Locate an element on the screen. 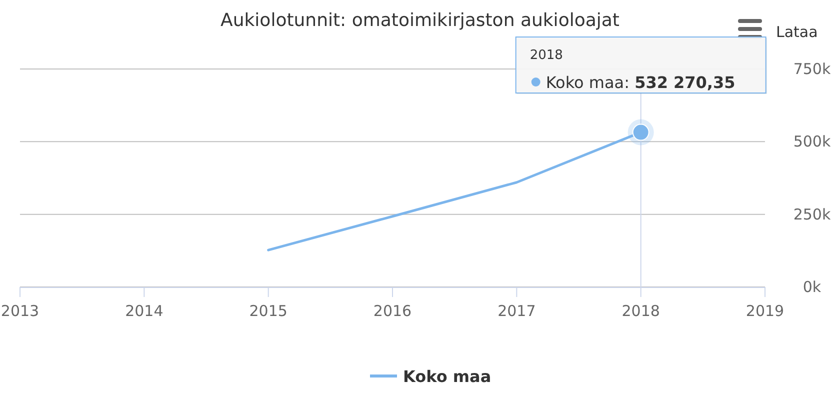 This screenshot has height=404, width=840. x-tick-label: 2014 is located at coordinates (144, 311).